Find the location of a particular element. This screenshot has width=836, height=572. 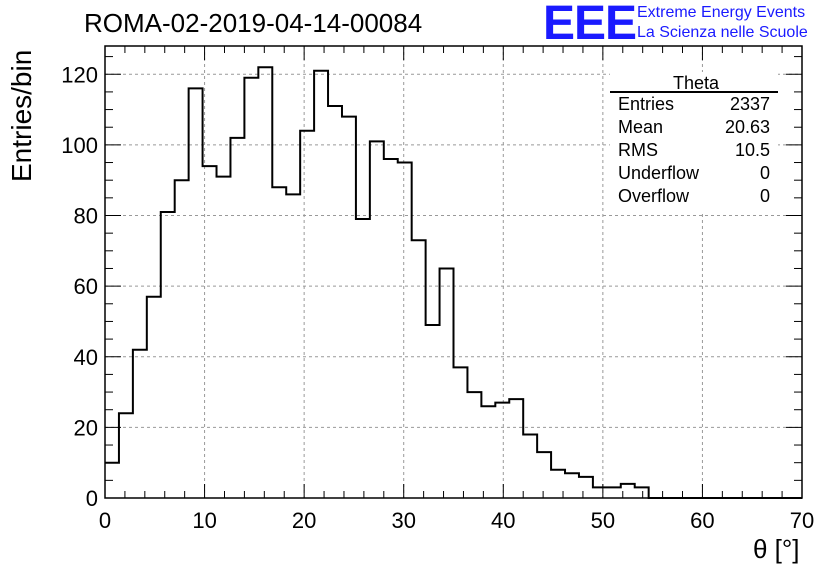

eee-logo: EEE is located at coordinates (590, 25).